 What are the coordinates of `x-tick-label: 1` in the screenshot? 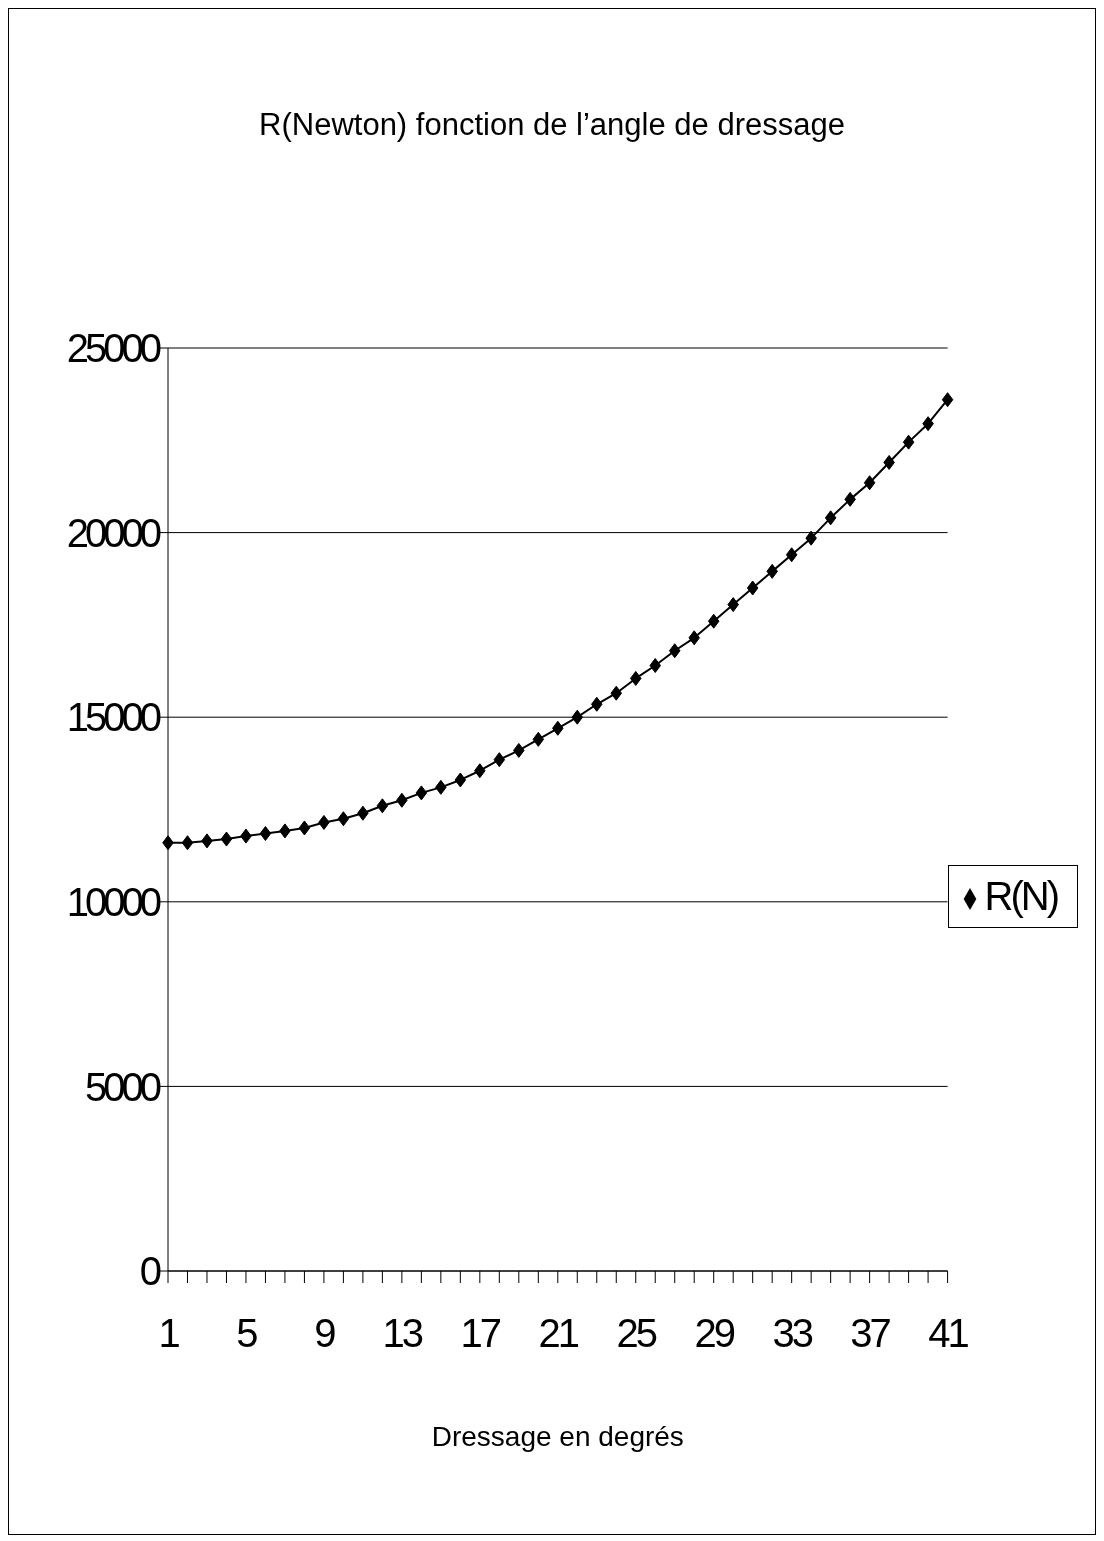 It's located at (169, 1333).